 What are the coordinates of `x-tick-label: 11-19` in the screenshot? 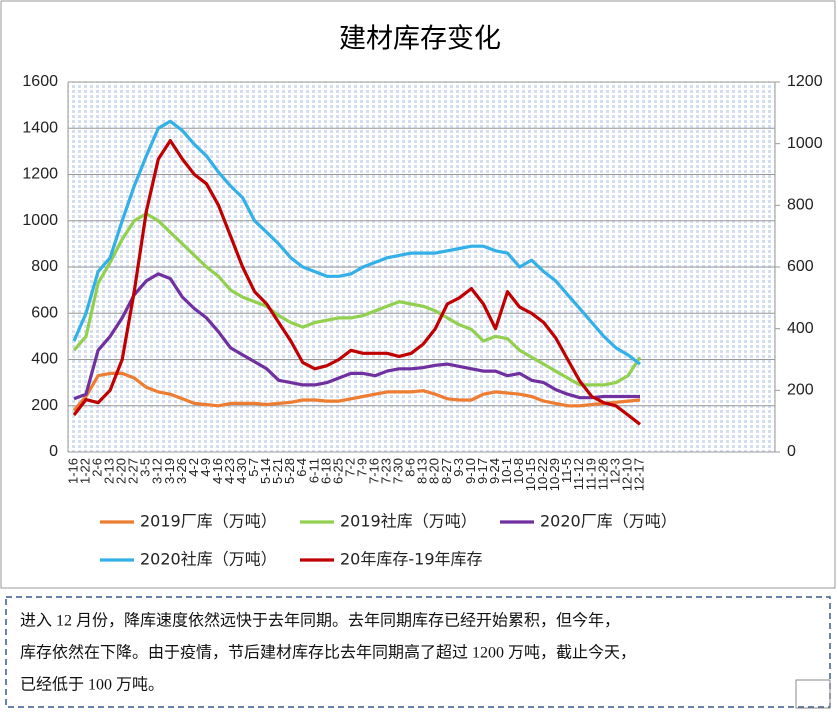 It's located at (590, 474).